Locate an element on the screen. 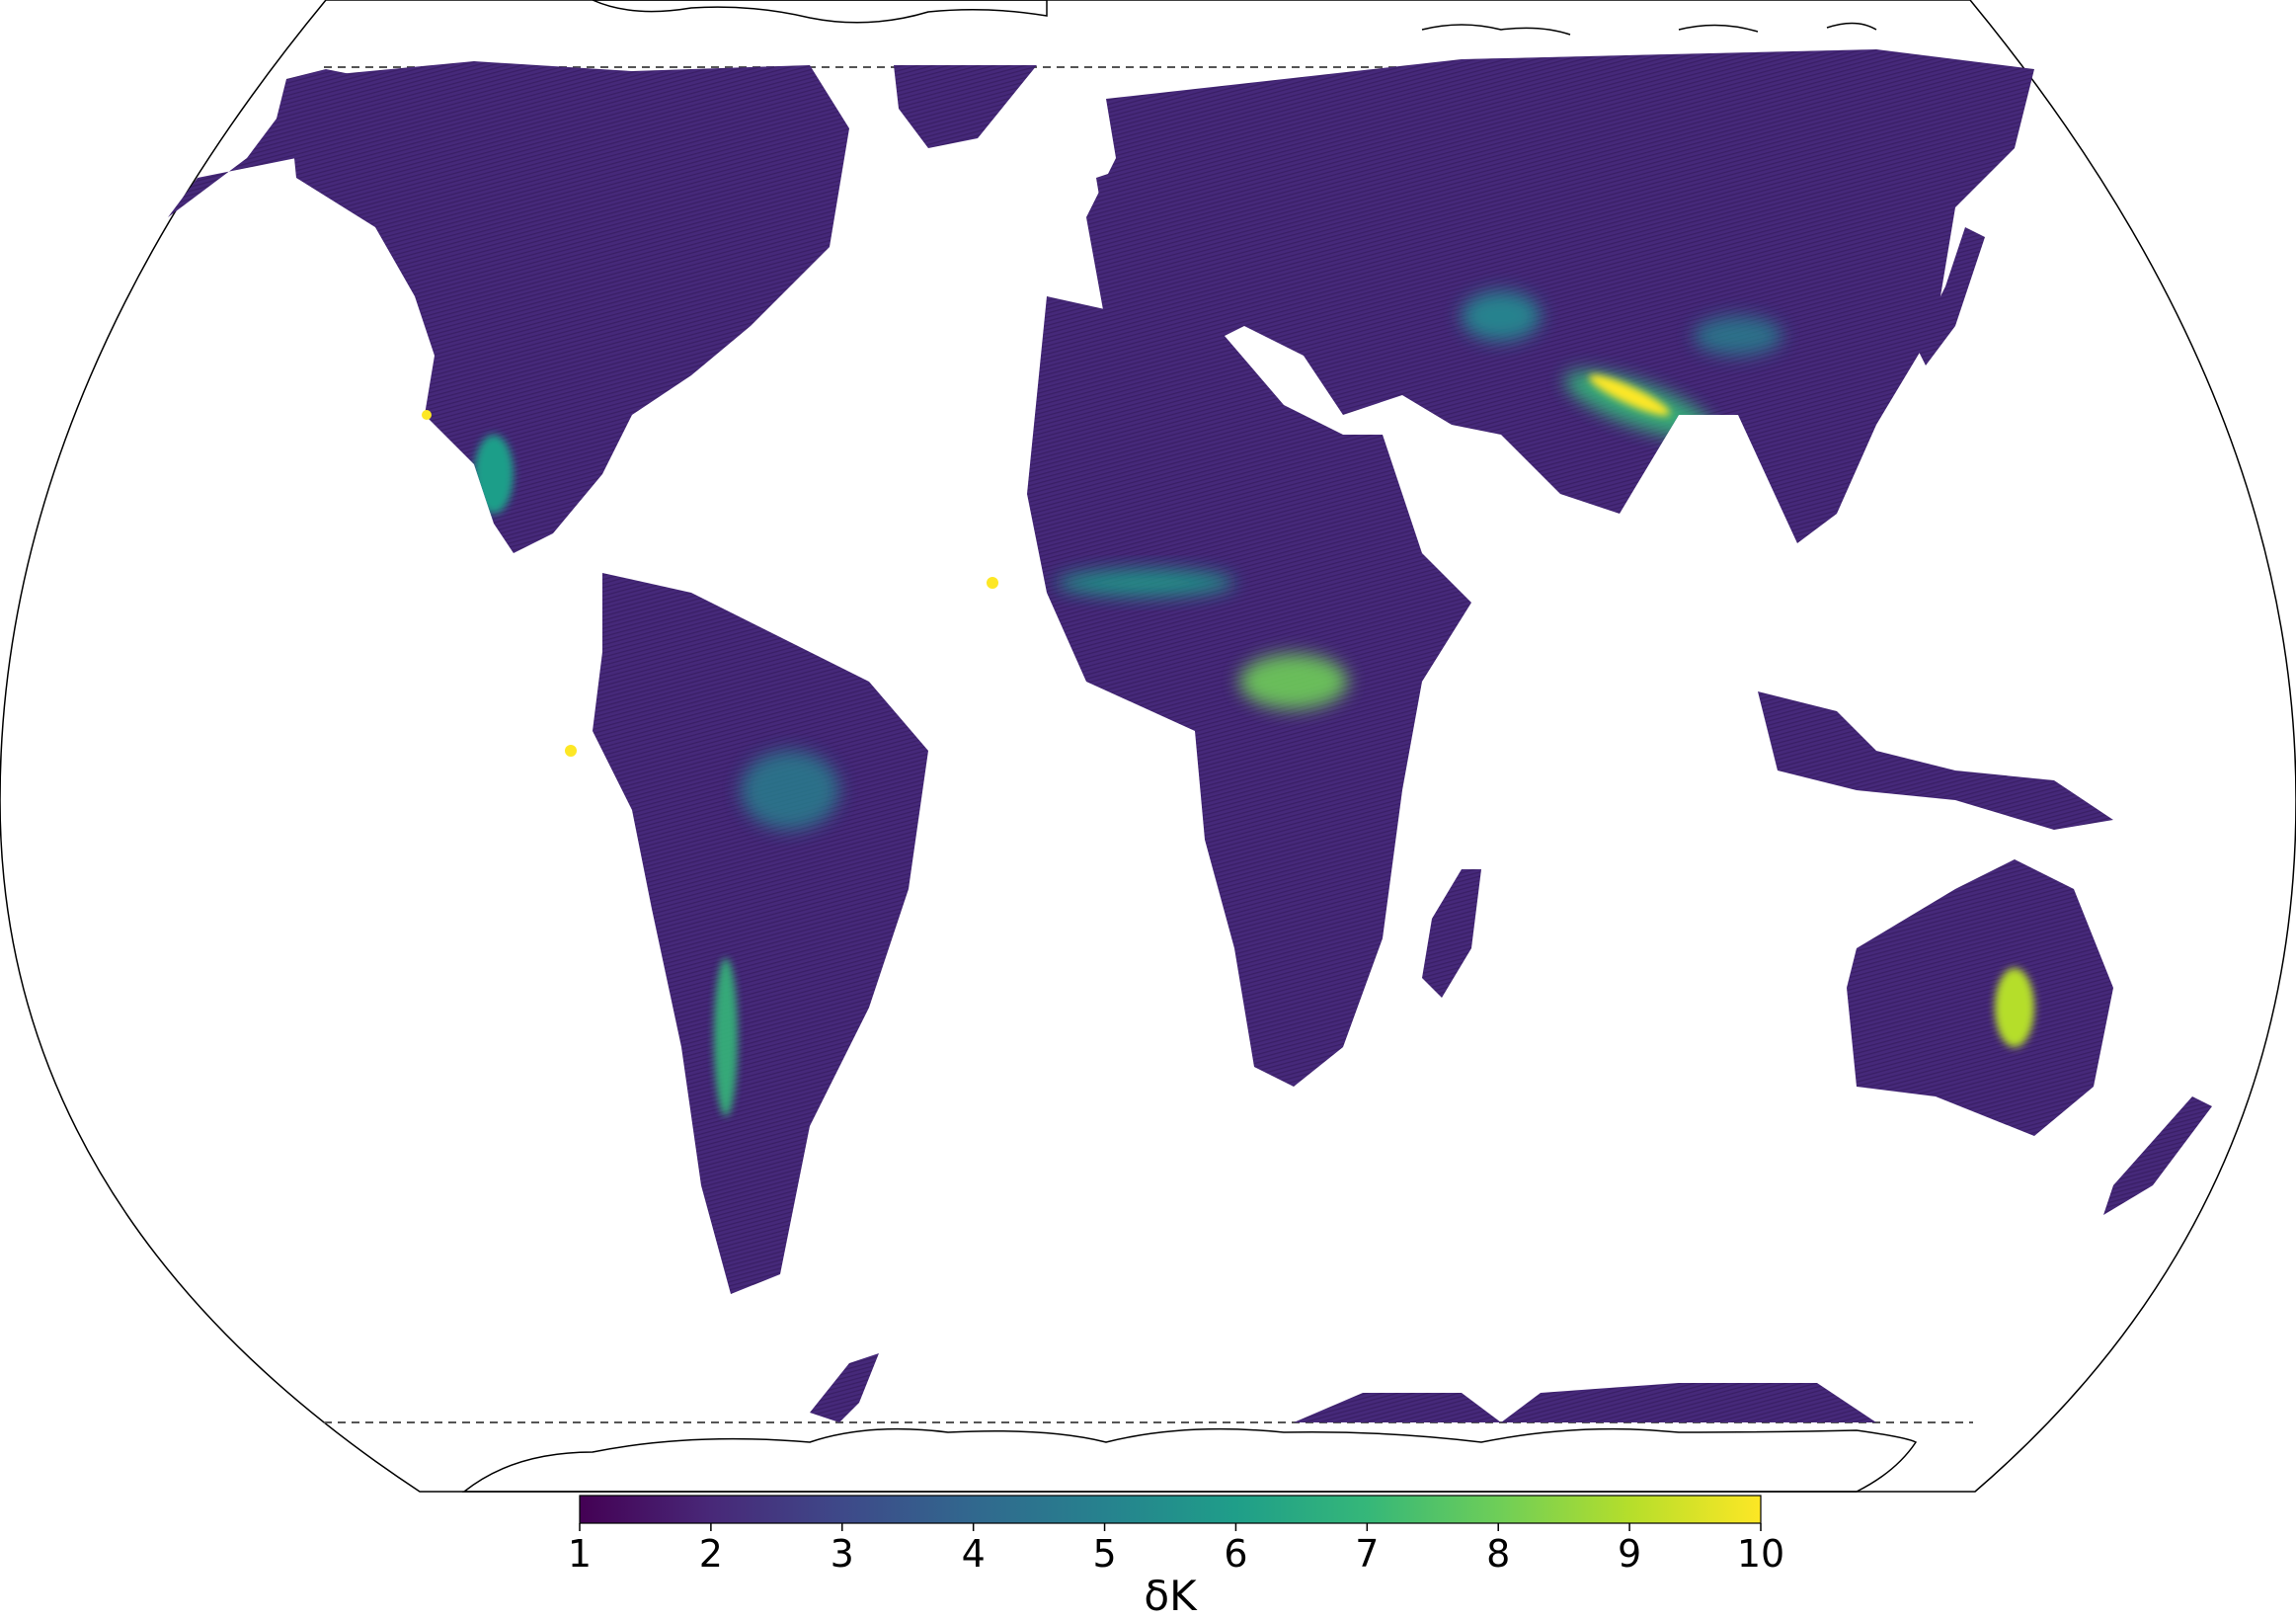 This screenshot has width=2296, height=1621. hotspot-central-asia is located at coordinates (1502, 316).